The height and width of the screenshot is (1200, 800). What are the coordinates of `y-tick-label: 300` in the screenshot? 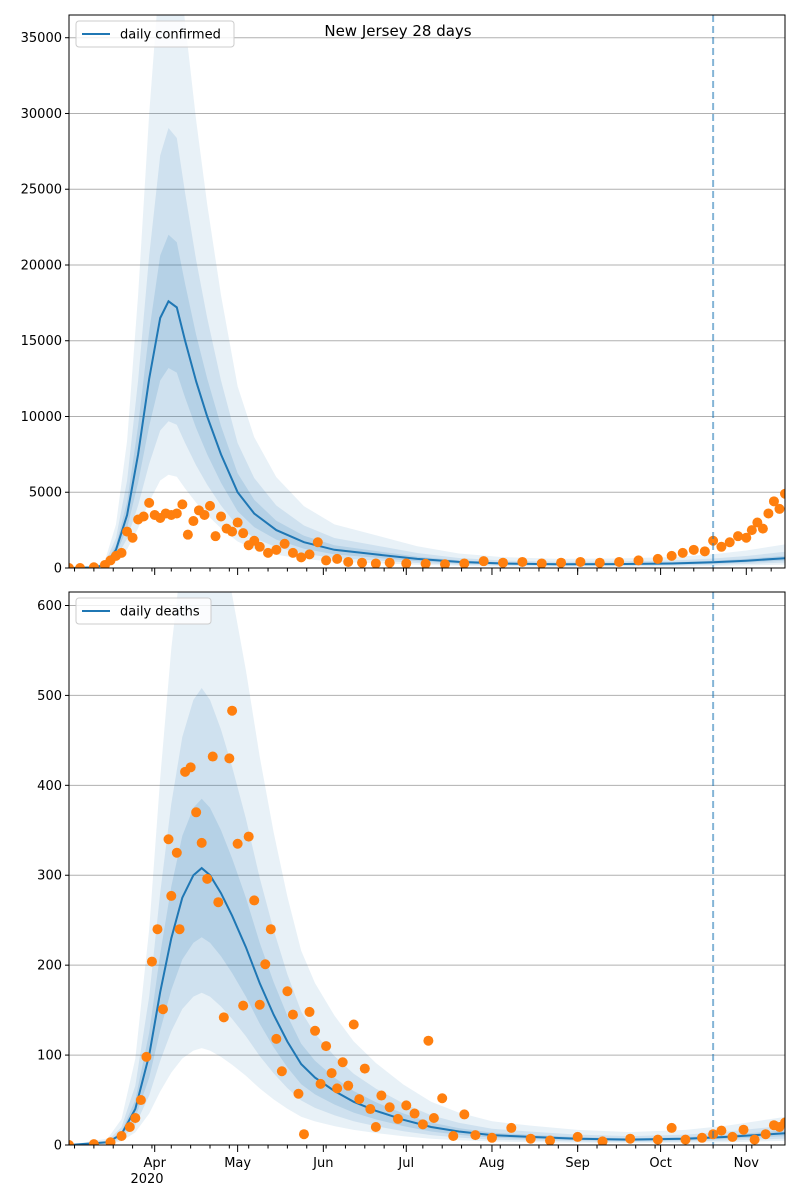 It's located at (49, 876).